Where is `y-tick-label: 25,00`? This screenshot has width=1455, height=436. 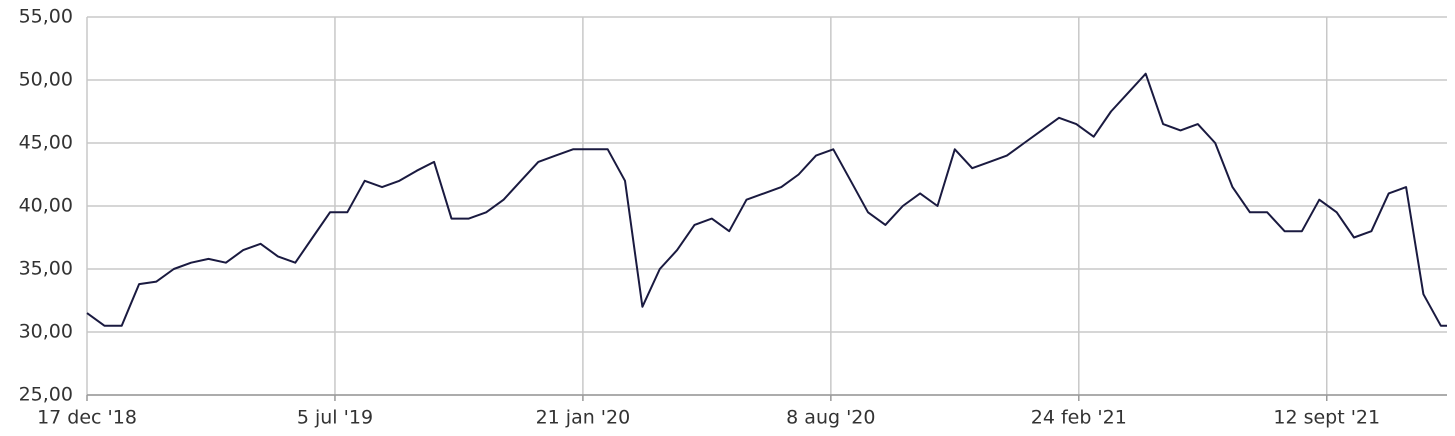
y-tick-label: 25,00 is located at coordinates (46, 395).